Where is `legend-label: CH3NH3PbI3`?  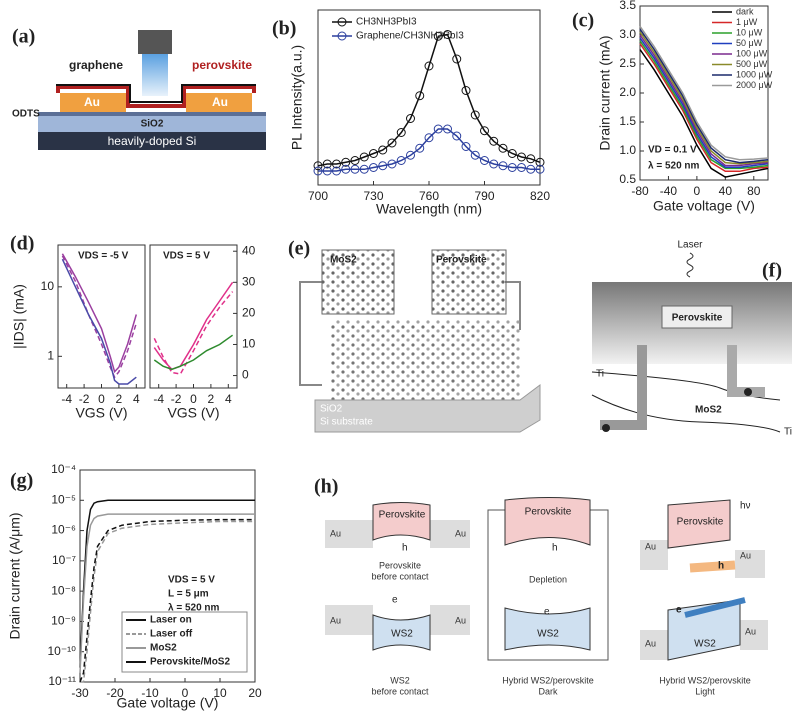
legend-label: CH3NH3PbI3 is located at coordinates (386, 22).